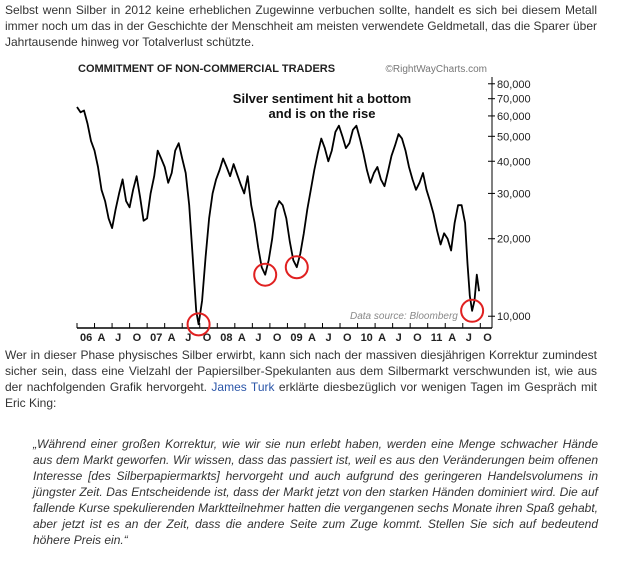  Describe the element at coordinates (514, 317) in the screenshot. I see `y-tick-label: 10,000` at that location.